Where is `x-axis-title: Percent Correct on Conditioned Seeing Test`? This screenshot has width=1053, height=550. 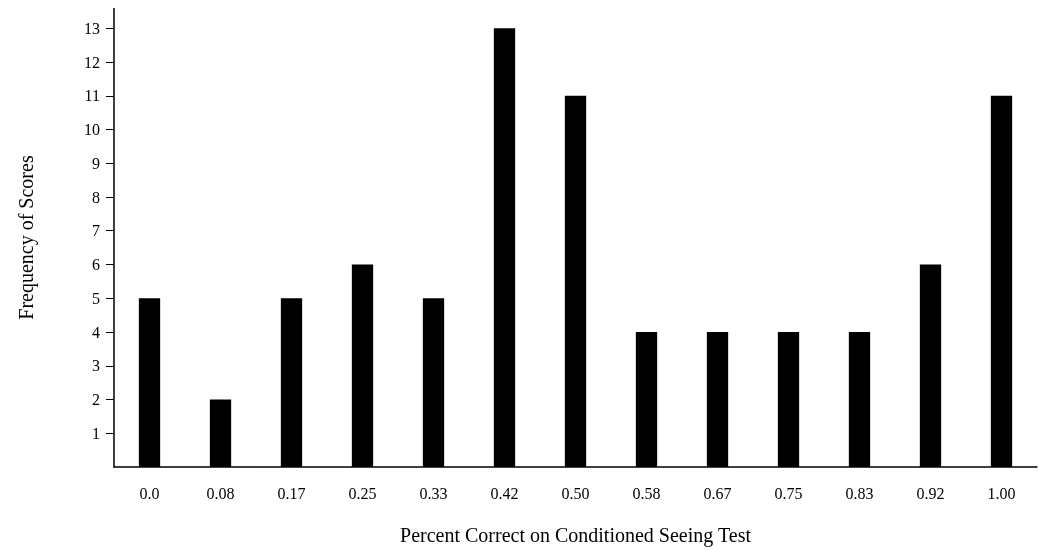 x-axis-title: Percent Correct on Conditioned Seeing Test is located at coordinates (576, 535).